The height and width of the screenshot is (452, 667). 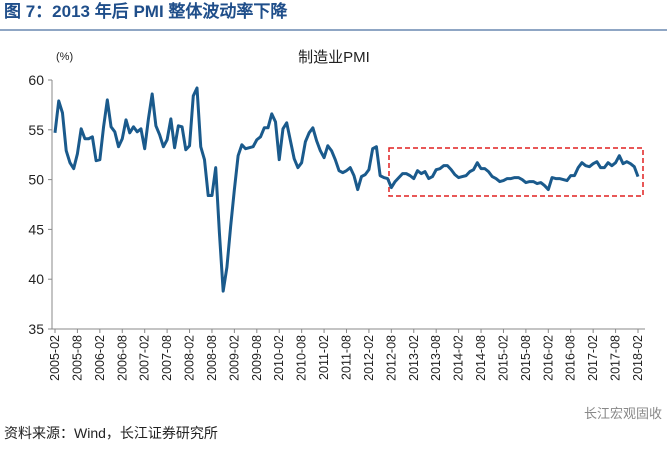 What do you see at coordinates (100, 358) in the screenshot?
I see `x-tick-label: 2006-02` at bounding box center [100, 358].